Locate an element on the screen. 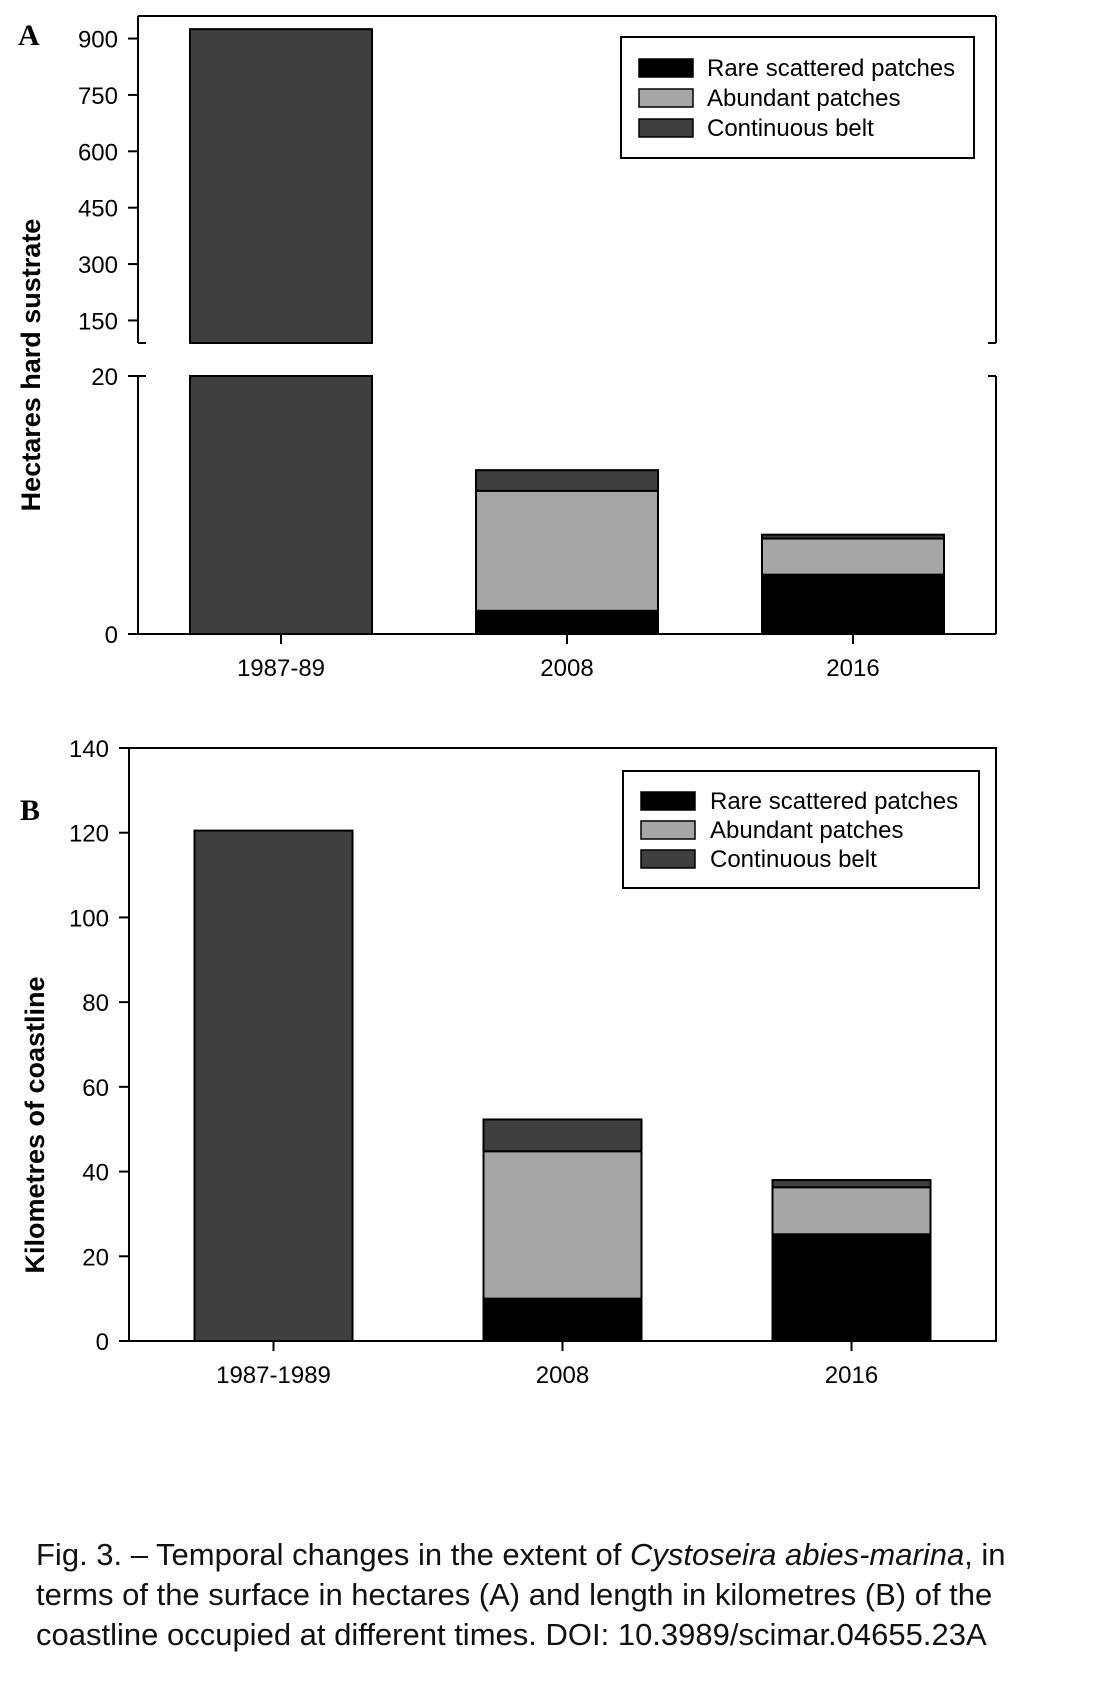 The width and height of the screenshot is (1102, 1708). panel-a-legend-swatch-abundant-patches is located at coordinates (666, 98).